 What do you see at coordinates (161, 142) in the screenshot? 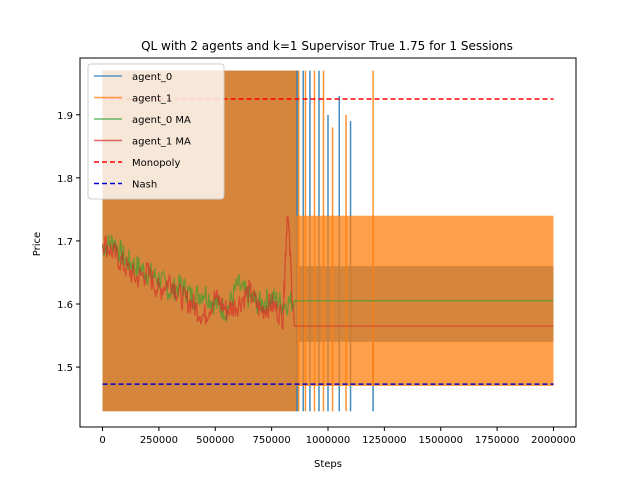
I see `legend-label-agent-1-ma: agent_1 MA` at bounding box center [161, 142].